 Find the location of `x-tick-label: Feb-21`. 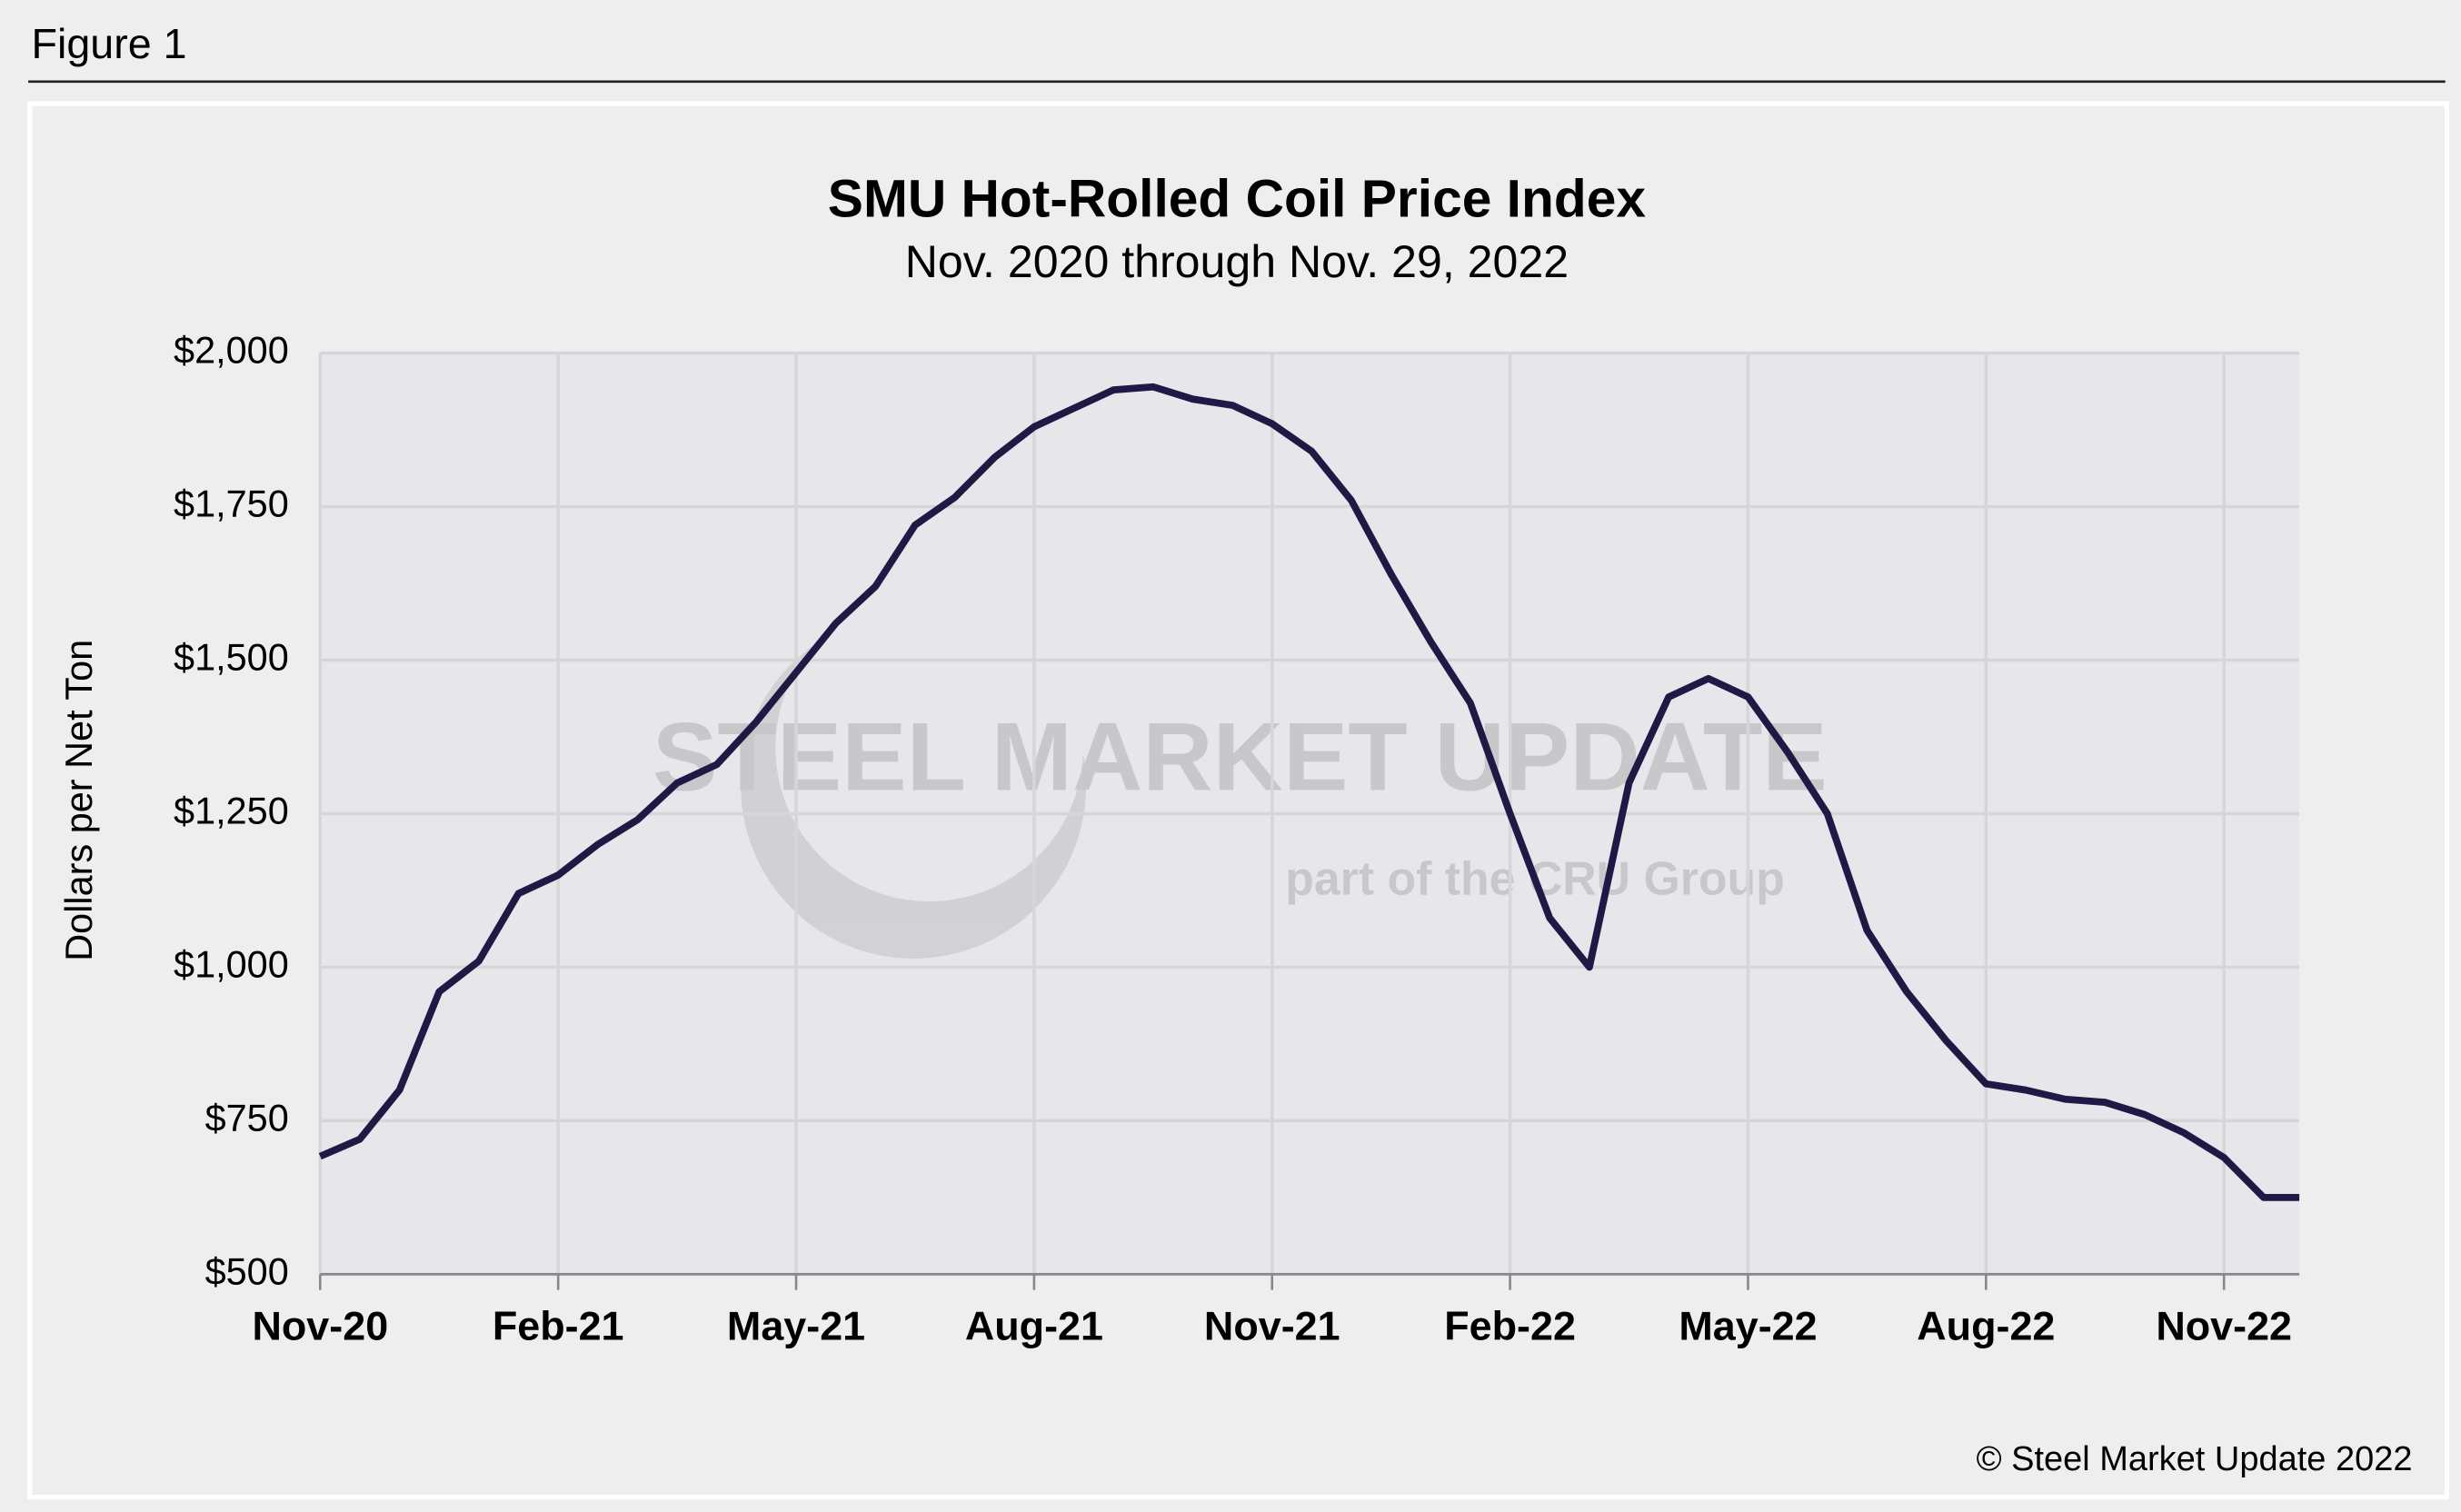

x-tick-label: Feb-21 is located at coordinates (558, 1326).